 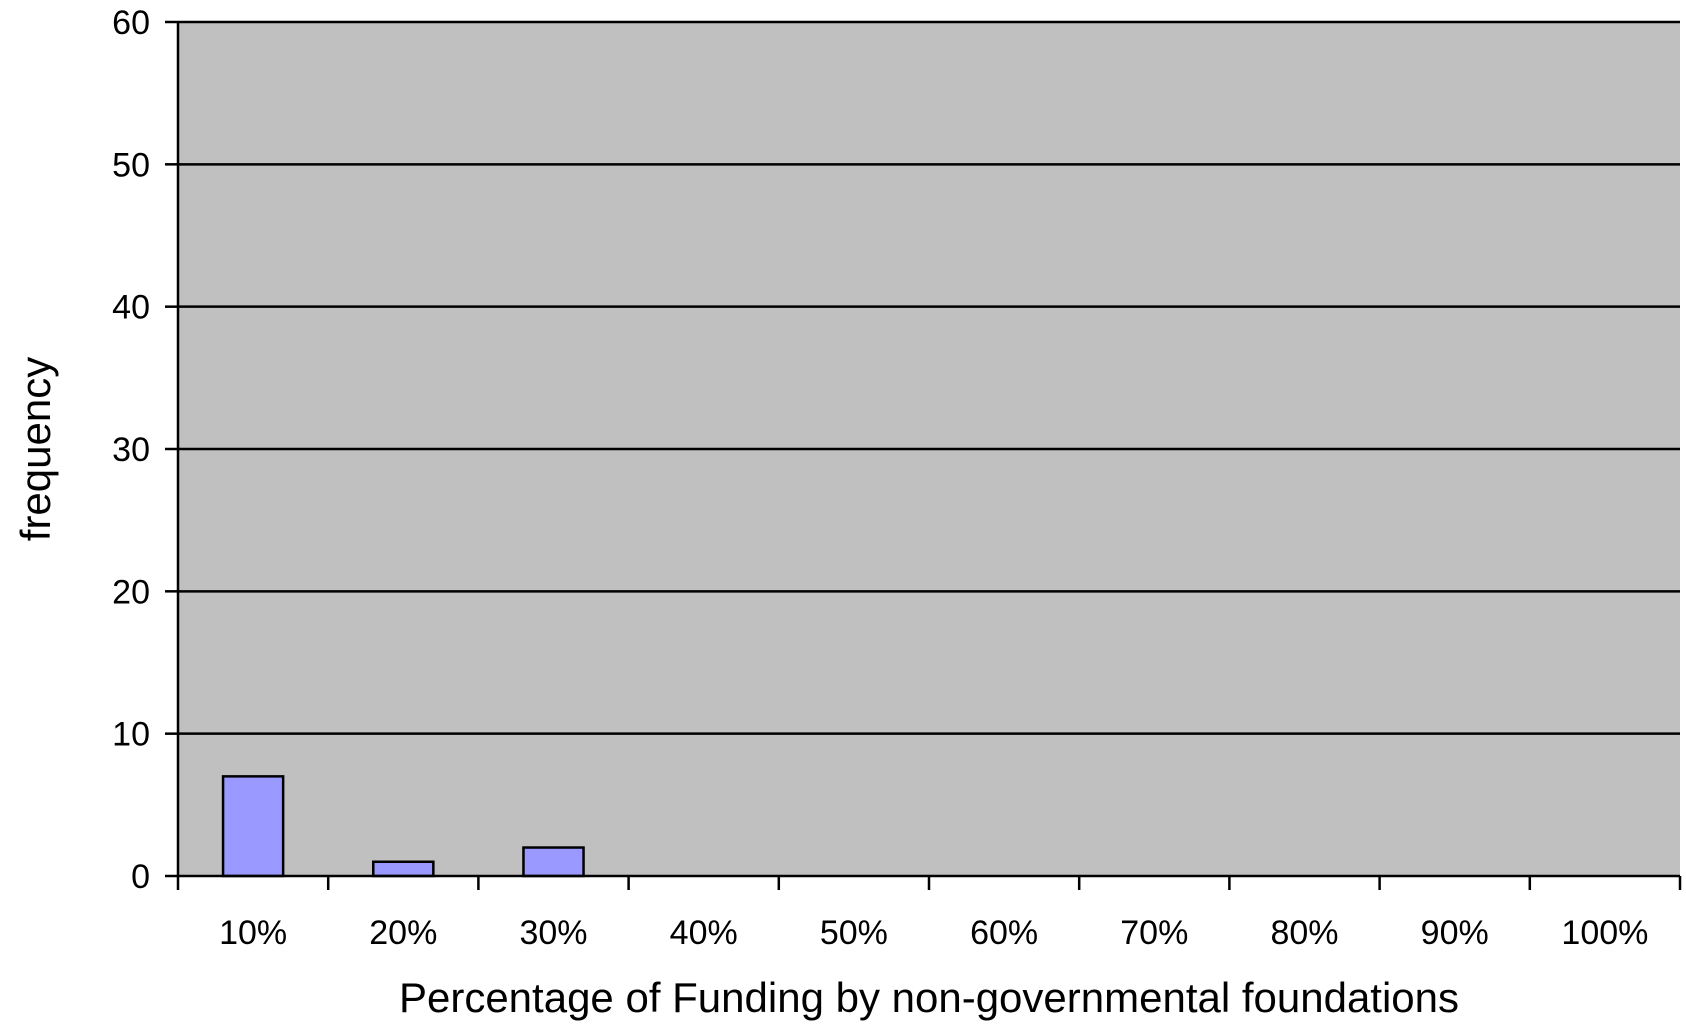 I want to click on x-tick-label: 50%, so click(x=854, y=933).